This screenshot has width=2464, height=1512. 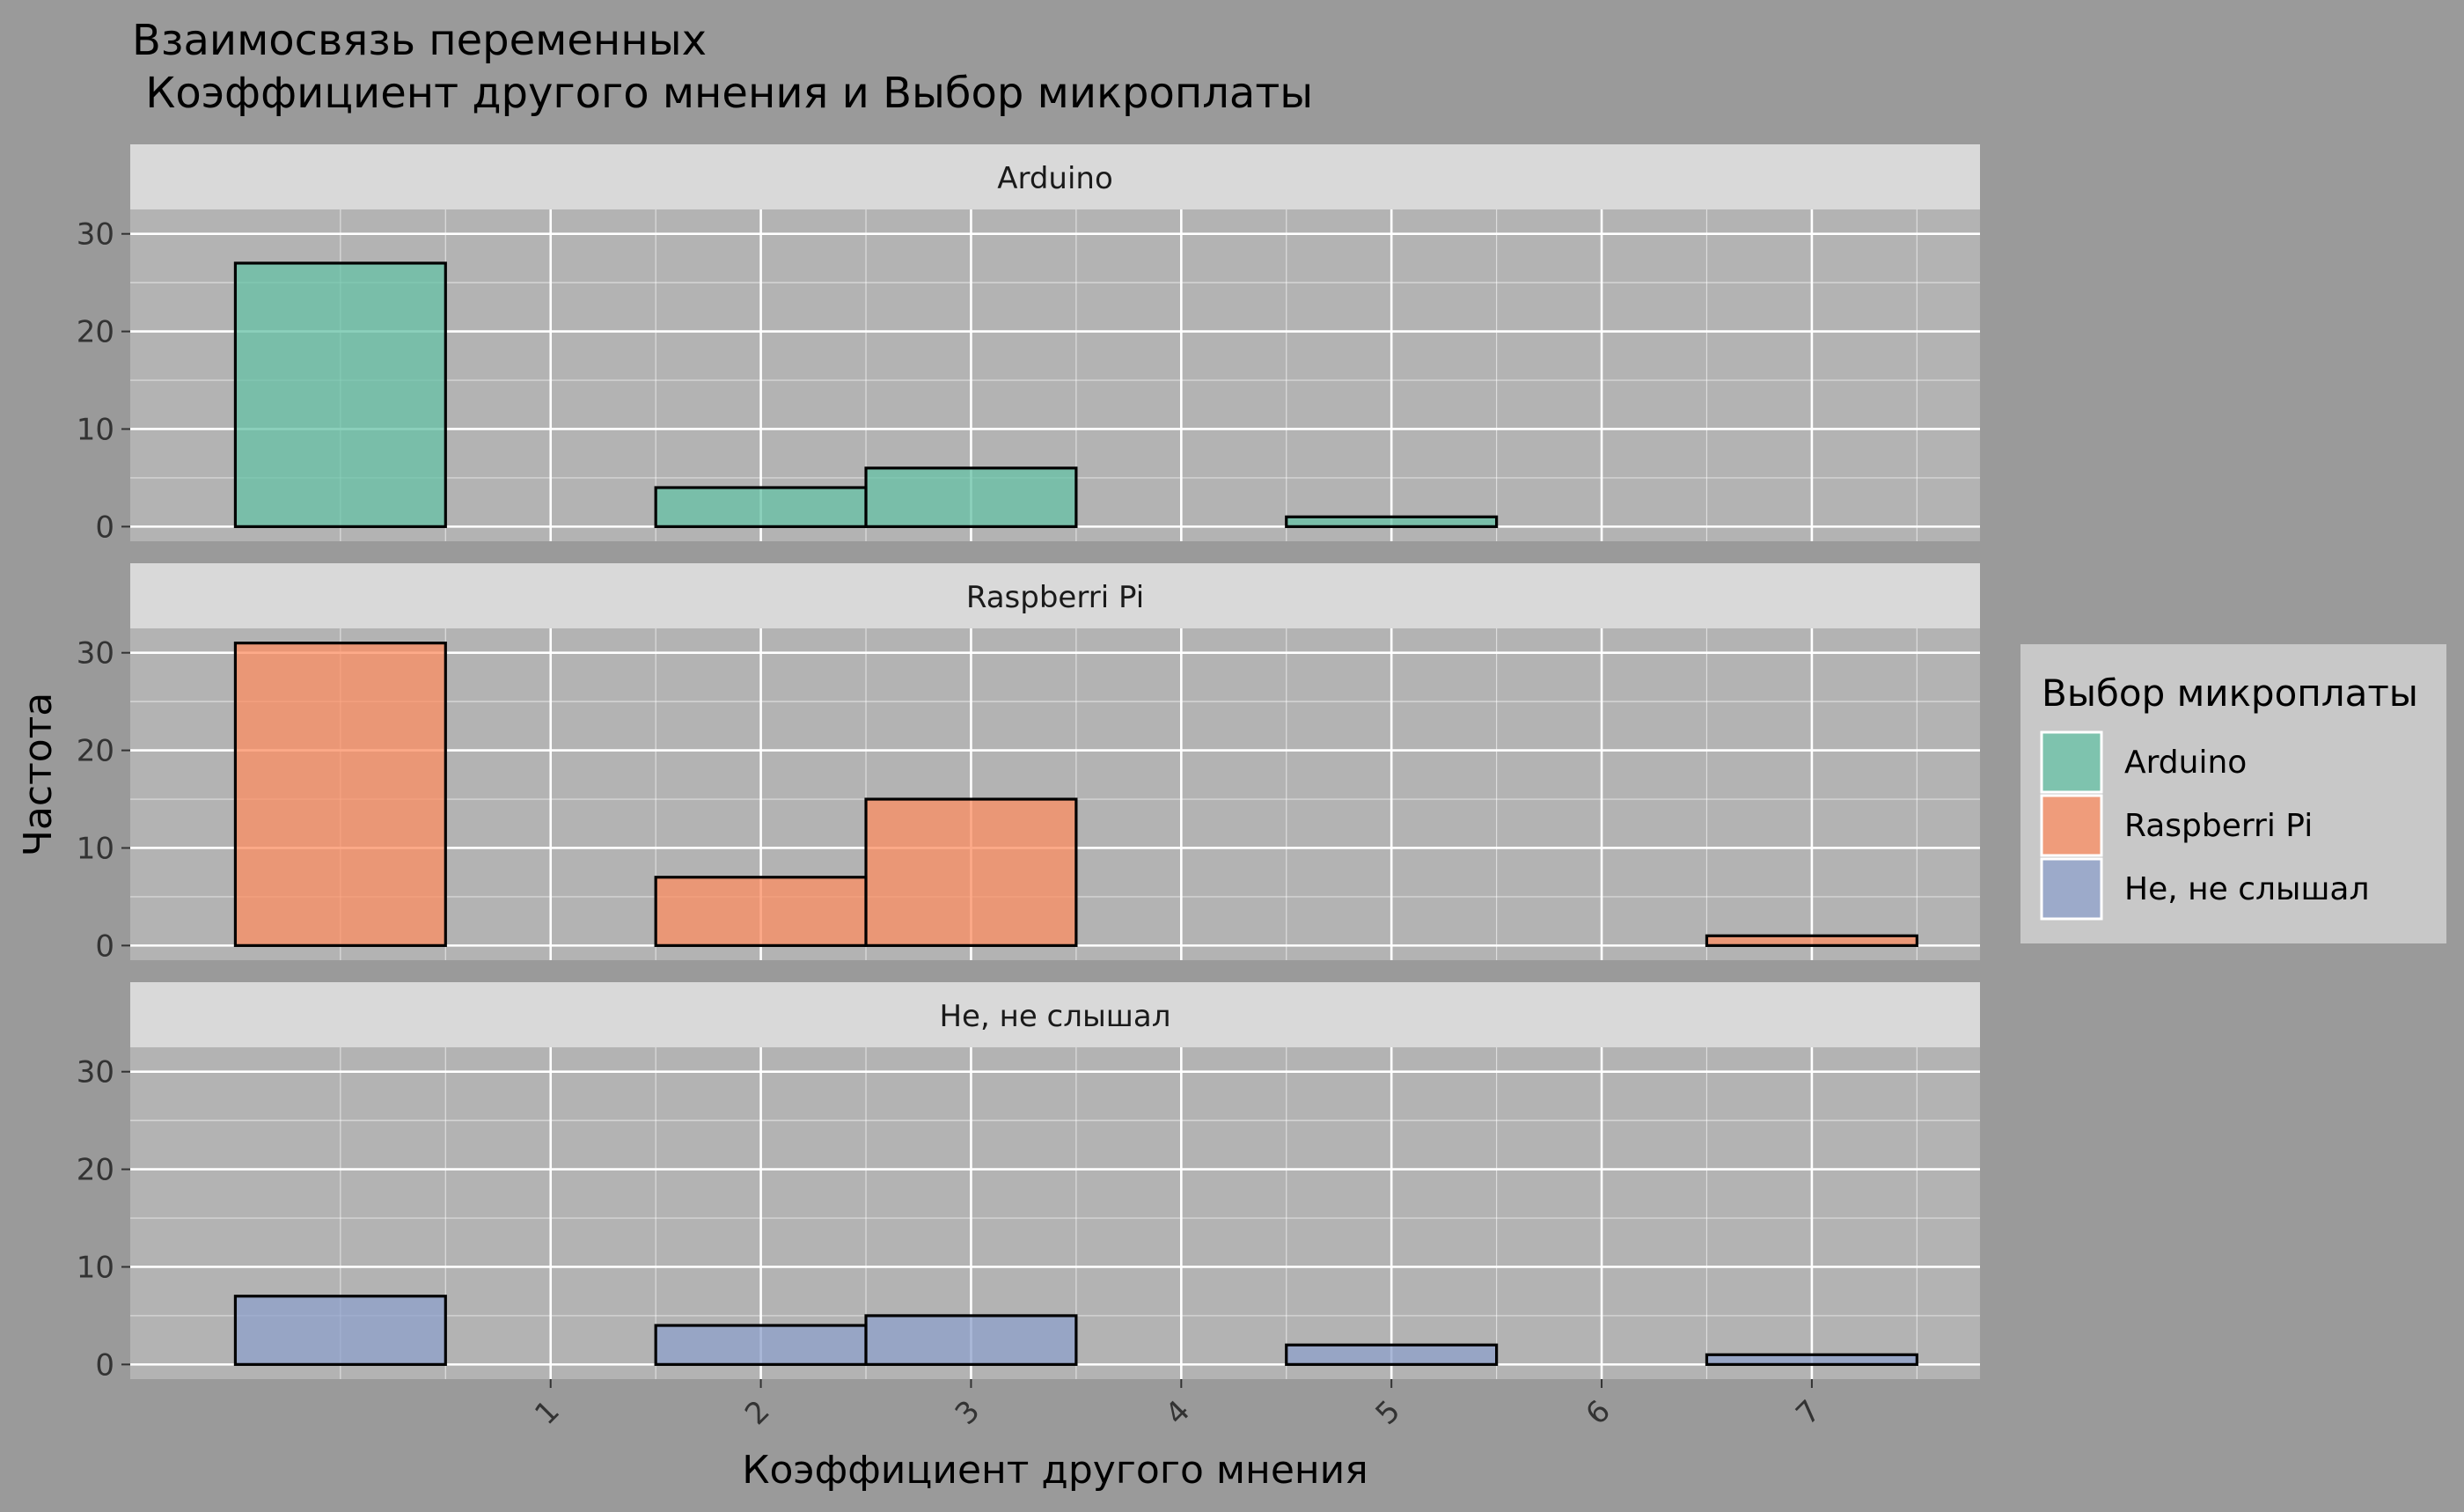 What do you see at coordinates (2072, 825) in the screenshot?
I see `legend-key-raspberri-pi` at bounding box center [2072, 825].